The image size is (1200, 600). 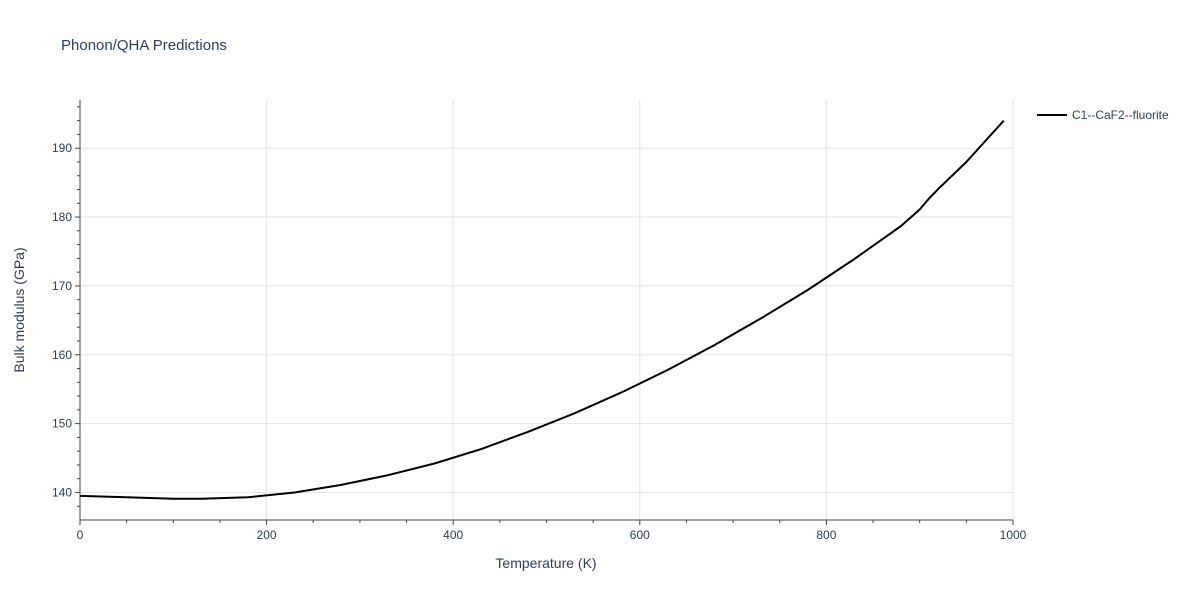 What do you see at coordinates (552, 535) in the screenshot?
I see `x-tick-labels: 0 200 400 600 800 1000` at bounding box center [552, 535].